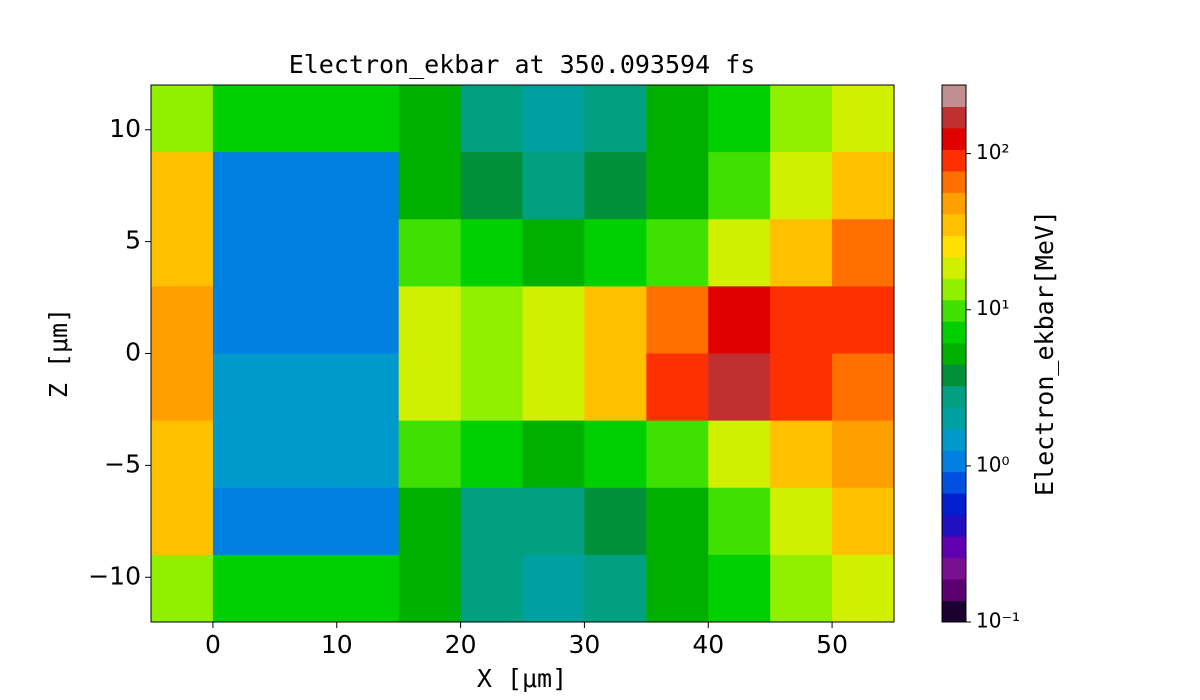 The width and height of the screenshot is (1200, 700). Describe the element at coordinates (522, 64) in the screenshot. I see `chart-title: Electron_ekbar at 350.093594 fs` at that location.